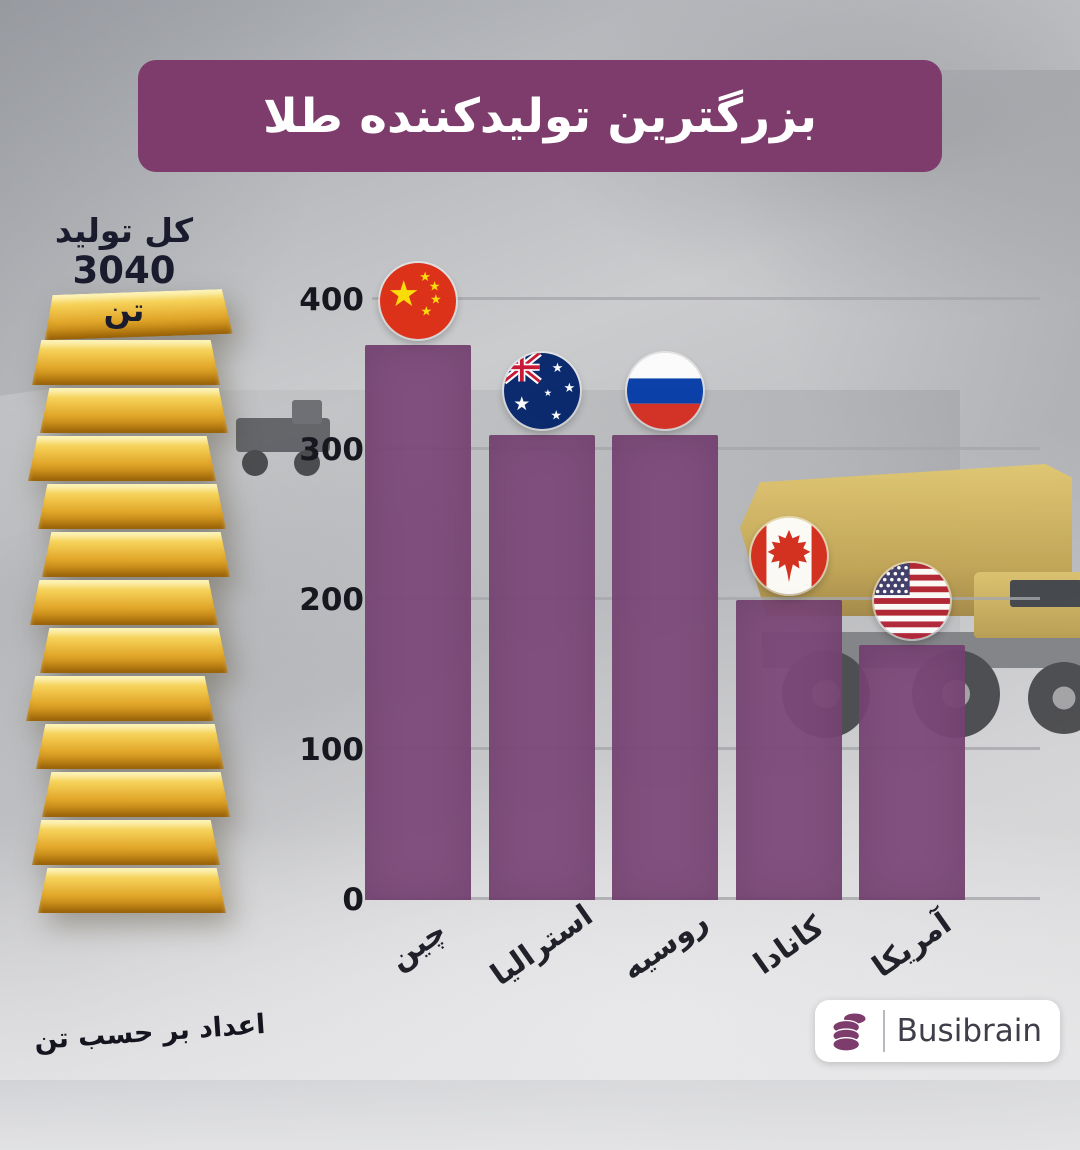 Image resolution: width=1080 pixels, height=1150 pixels. What do you see at coordinates (353, 900) in the screenshot?
I see `y-tick-0: 0` at bounding box center [353, 900].